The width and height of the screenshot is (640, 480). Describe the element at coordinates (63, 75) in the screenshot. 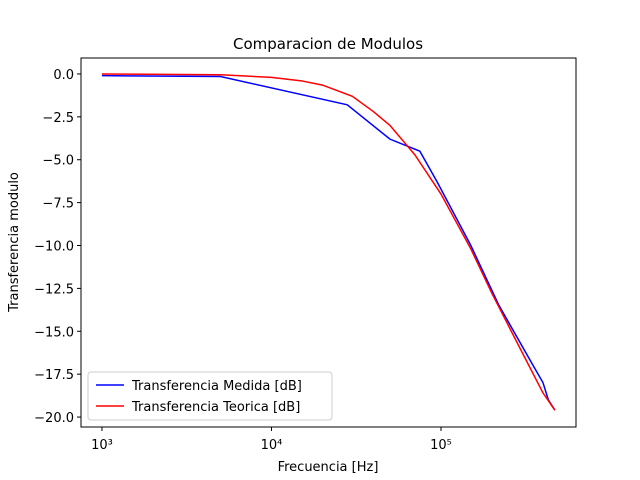

I see `y-tick-label: 0.0` at that location.